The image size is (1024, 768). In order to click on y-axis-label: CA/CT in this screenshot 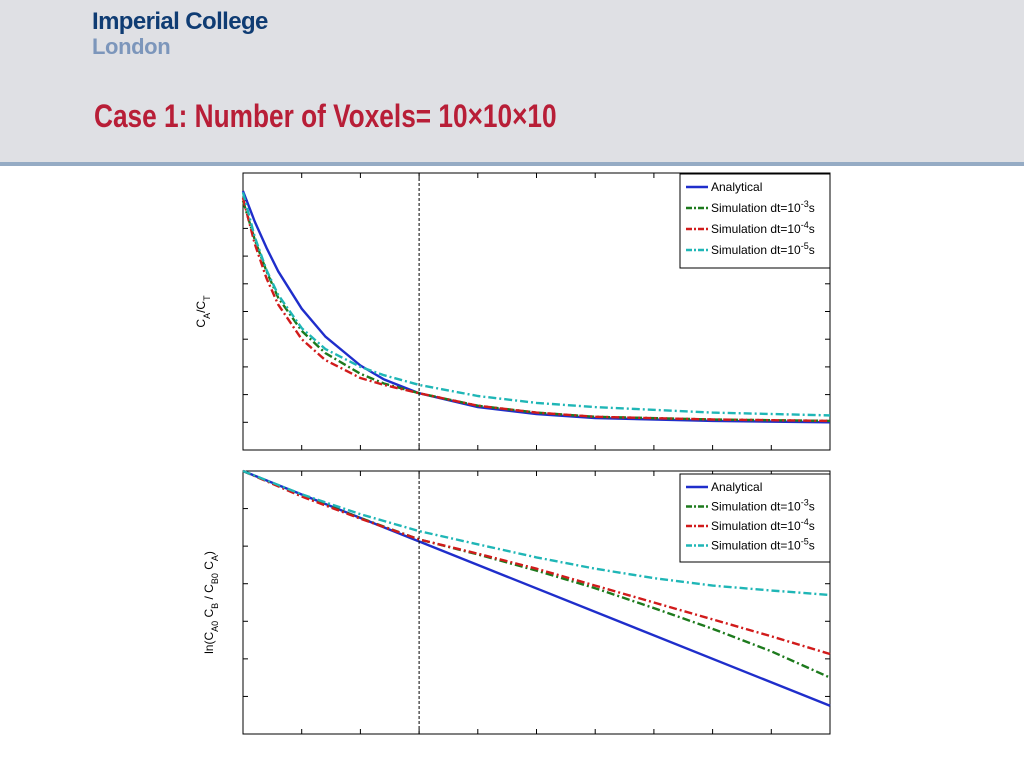, I will do `click(203, 311)`.